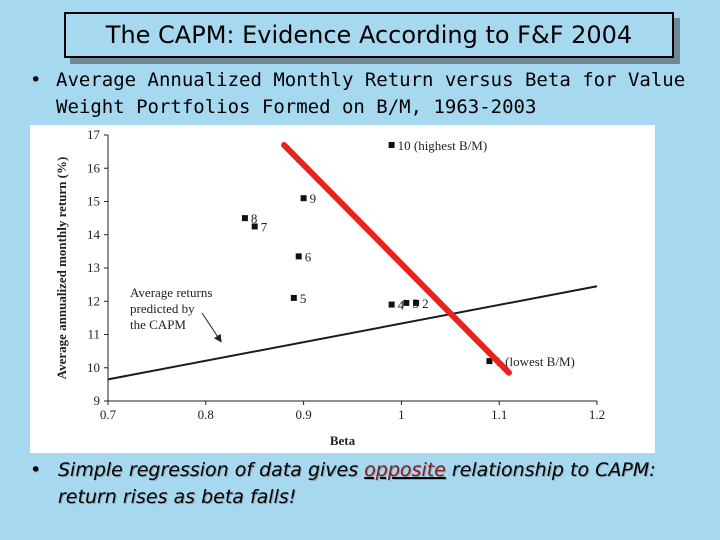 This screenshot has width=720, height=540. What do you see at coordinates (94, 134) in the screenshot?
I see `y-tick-label: 17` at bounding box center [94, 134].